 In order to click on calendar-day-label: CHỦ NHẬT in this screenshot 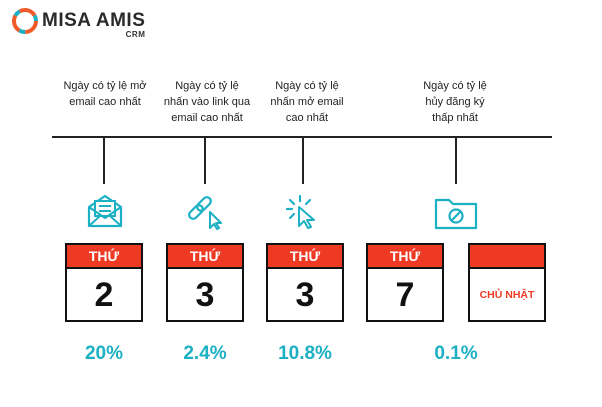, I will do `click(507, 295)`.